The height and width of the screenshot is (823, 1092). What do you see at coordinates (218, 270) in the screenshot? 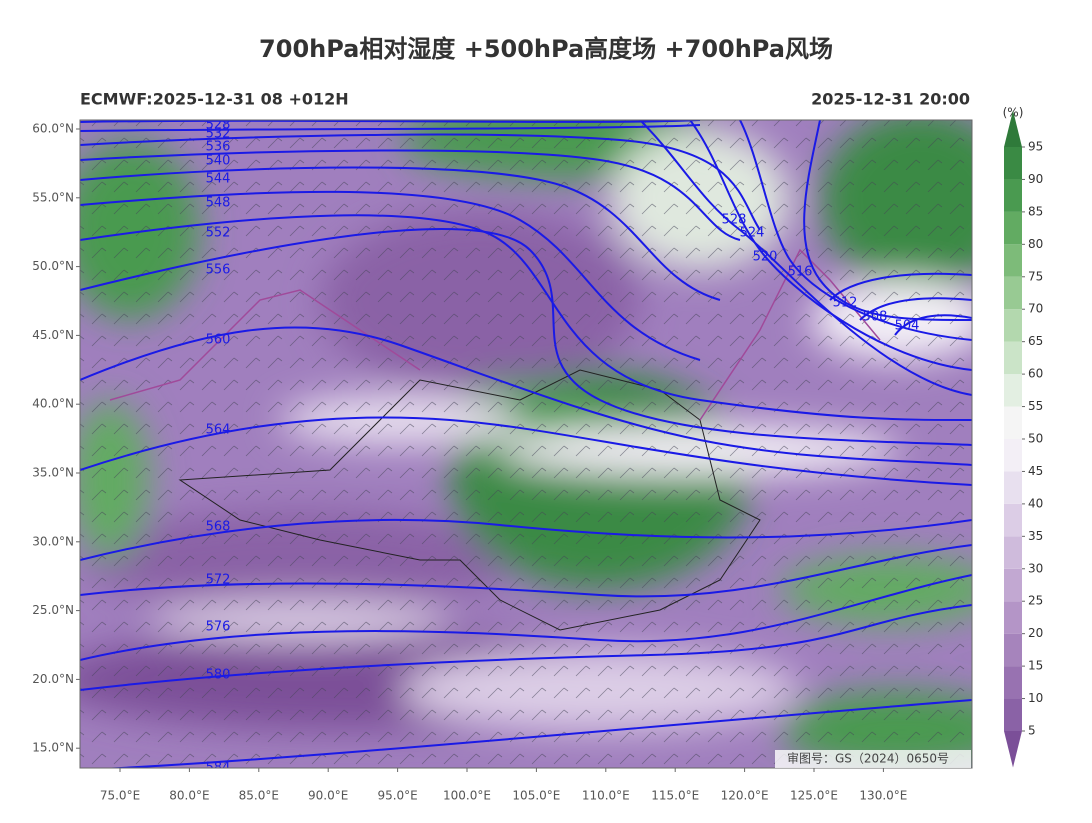
I see `contour-label: 556` at bounding box center [218, 270].